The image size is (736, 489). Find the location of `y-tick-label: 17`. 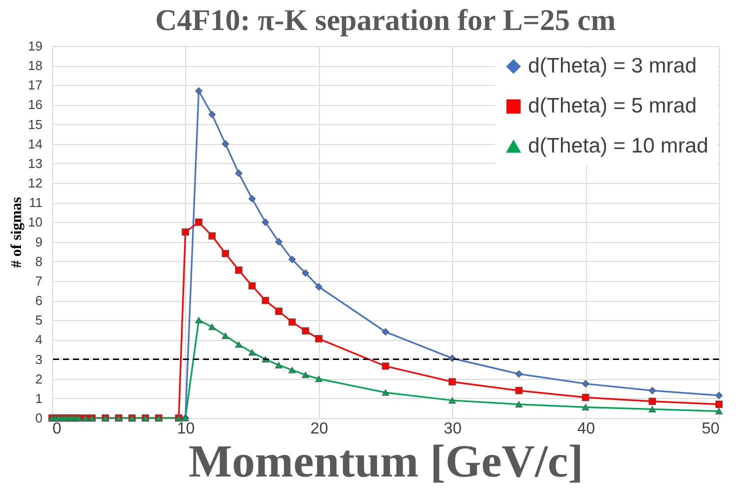

y-tick-label: 17 is located at coordinates (35, 85).